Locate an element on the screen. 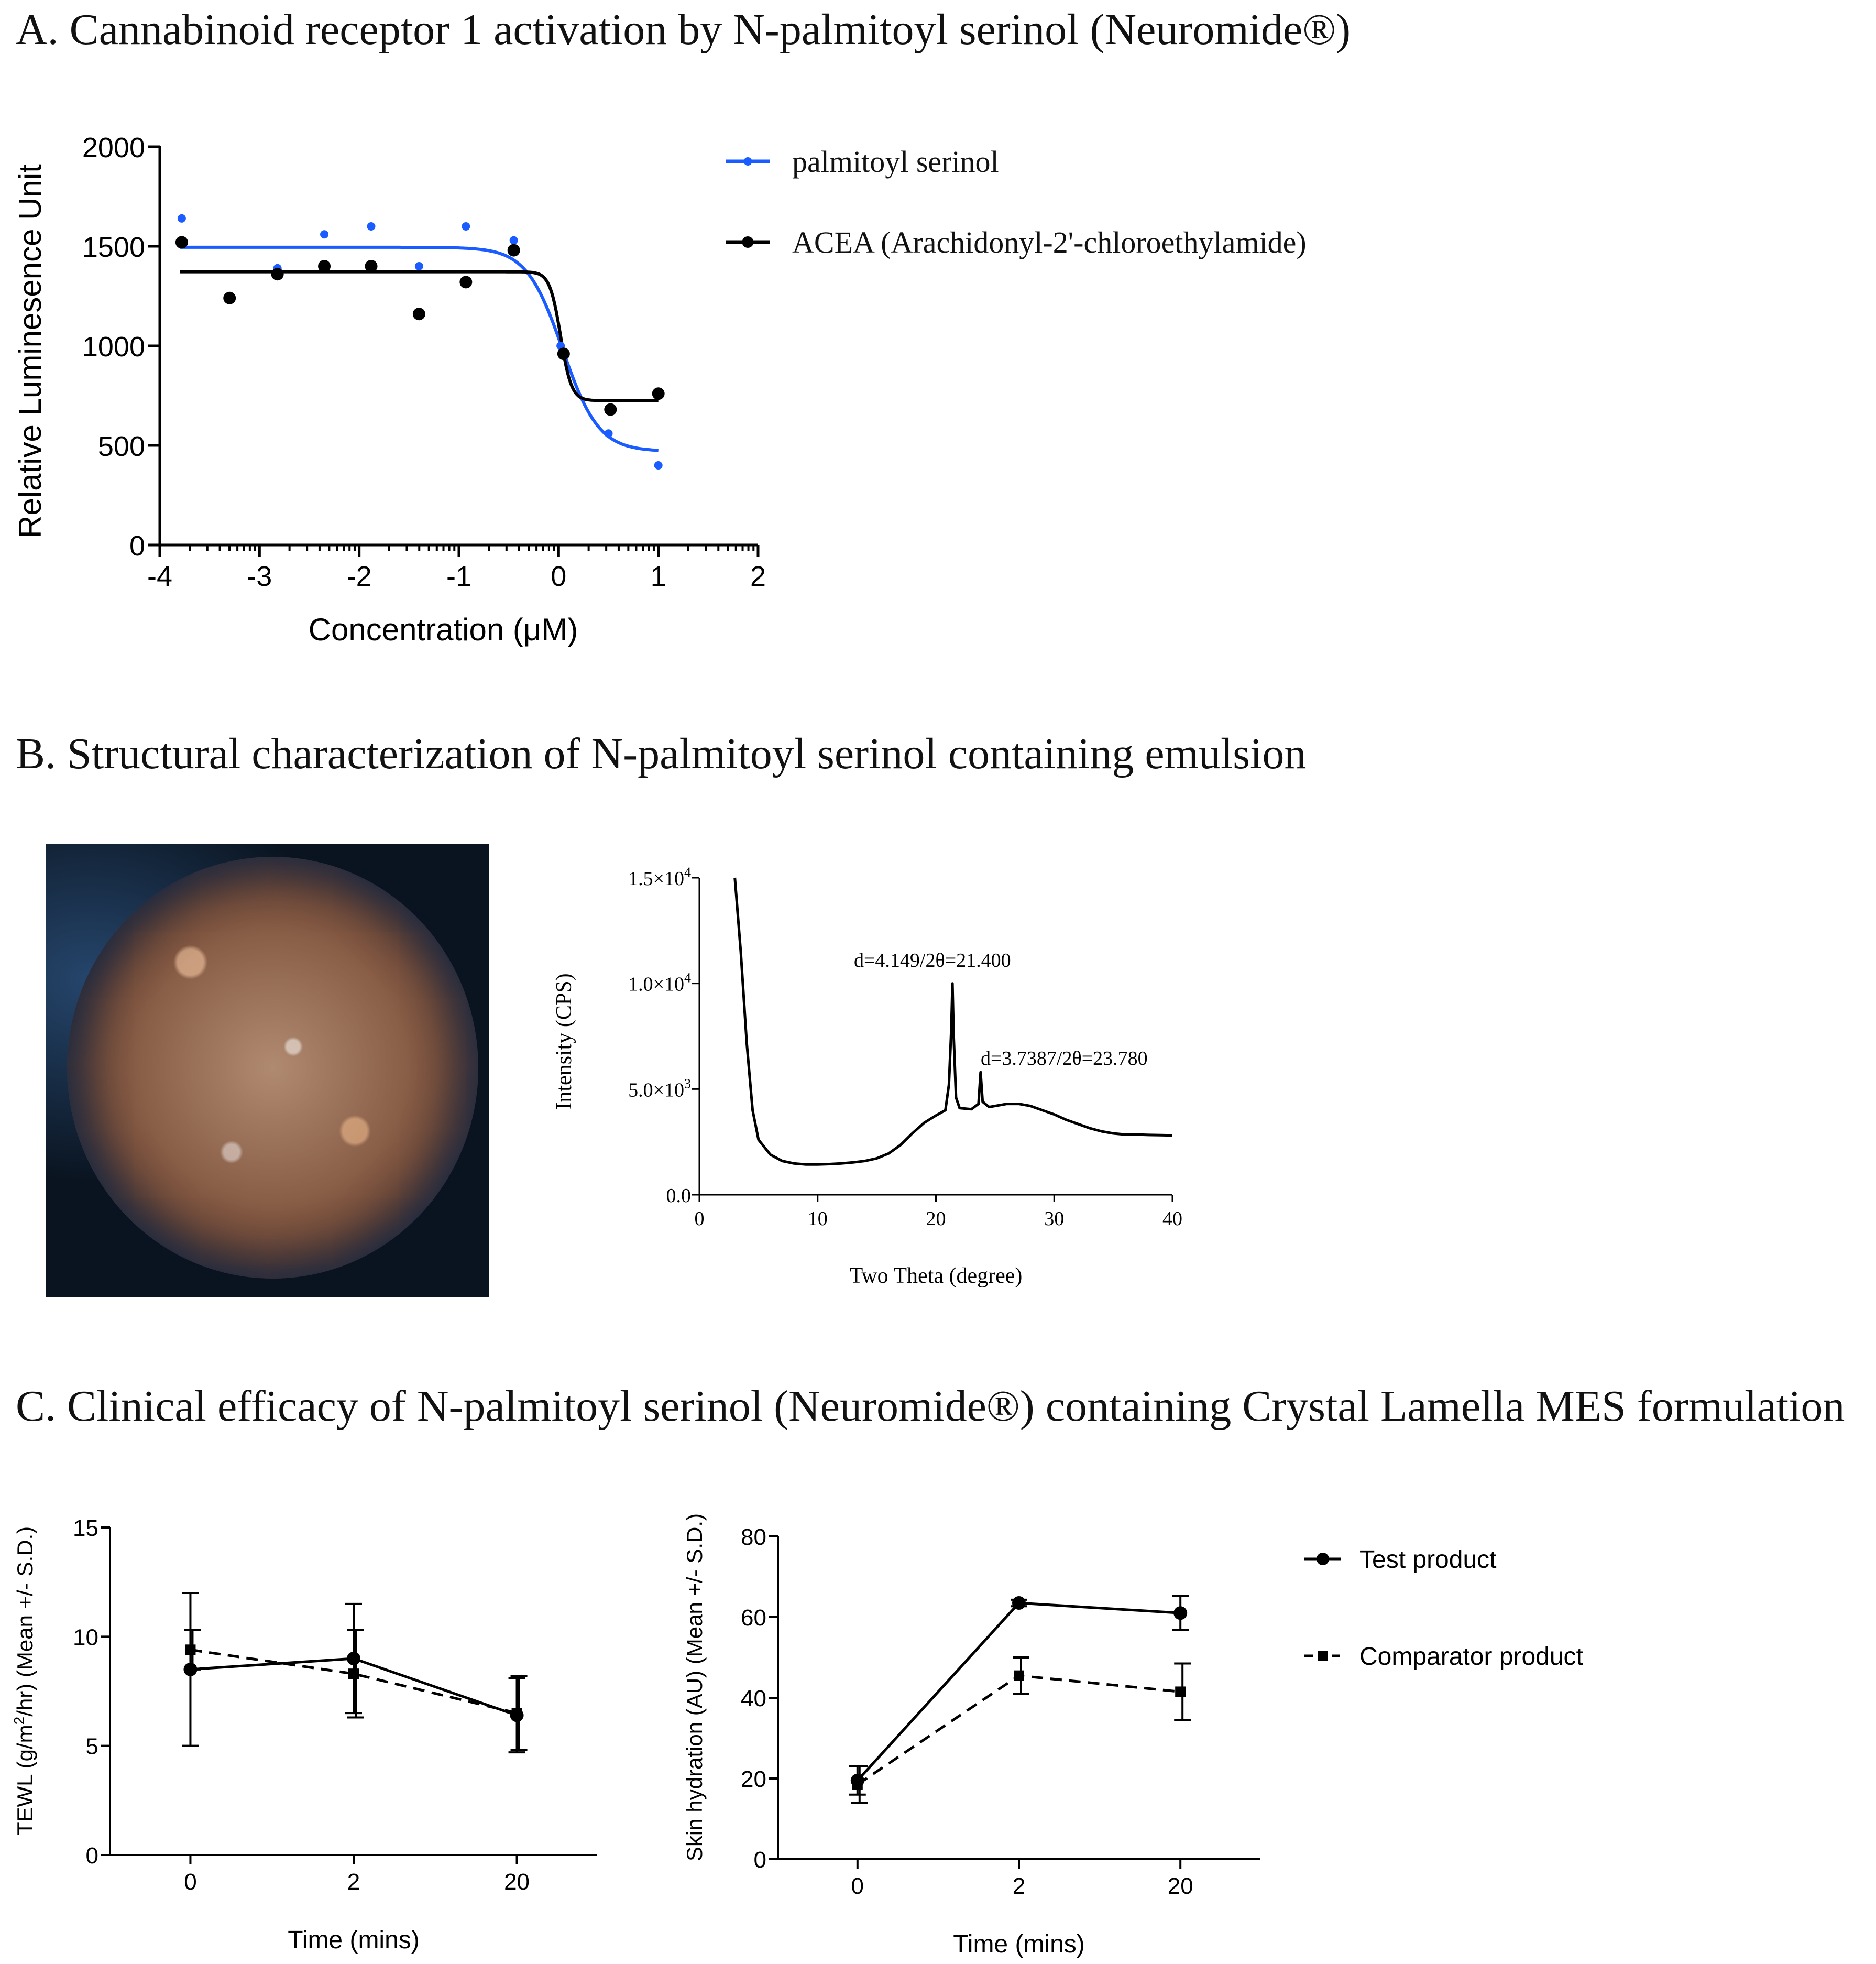  test-product-line is located at coordinates (1019, 1691).